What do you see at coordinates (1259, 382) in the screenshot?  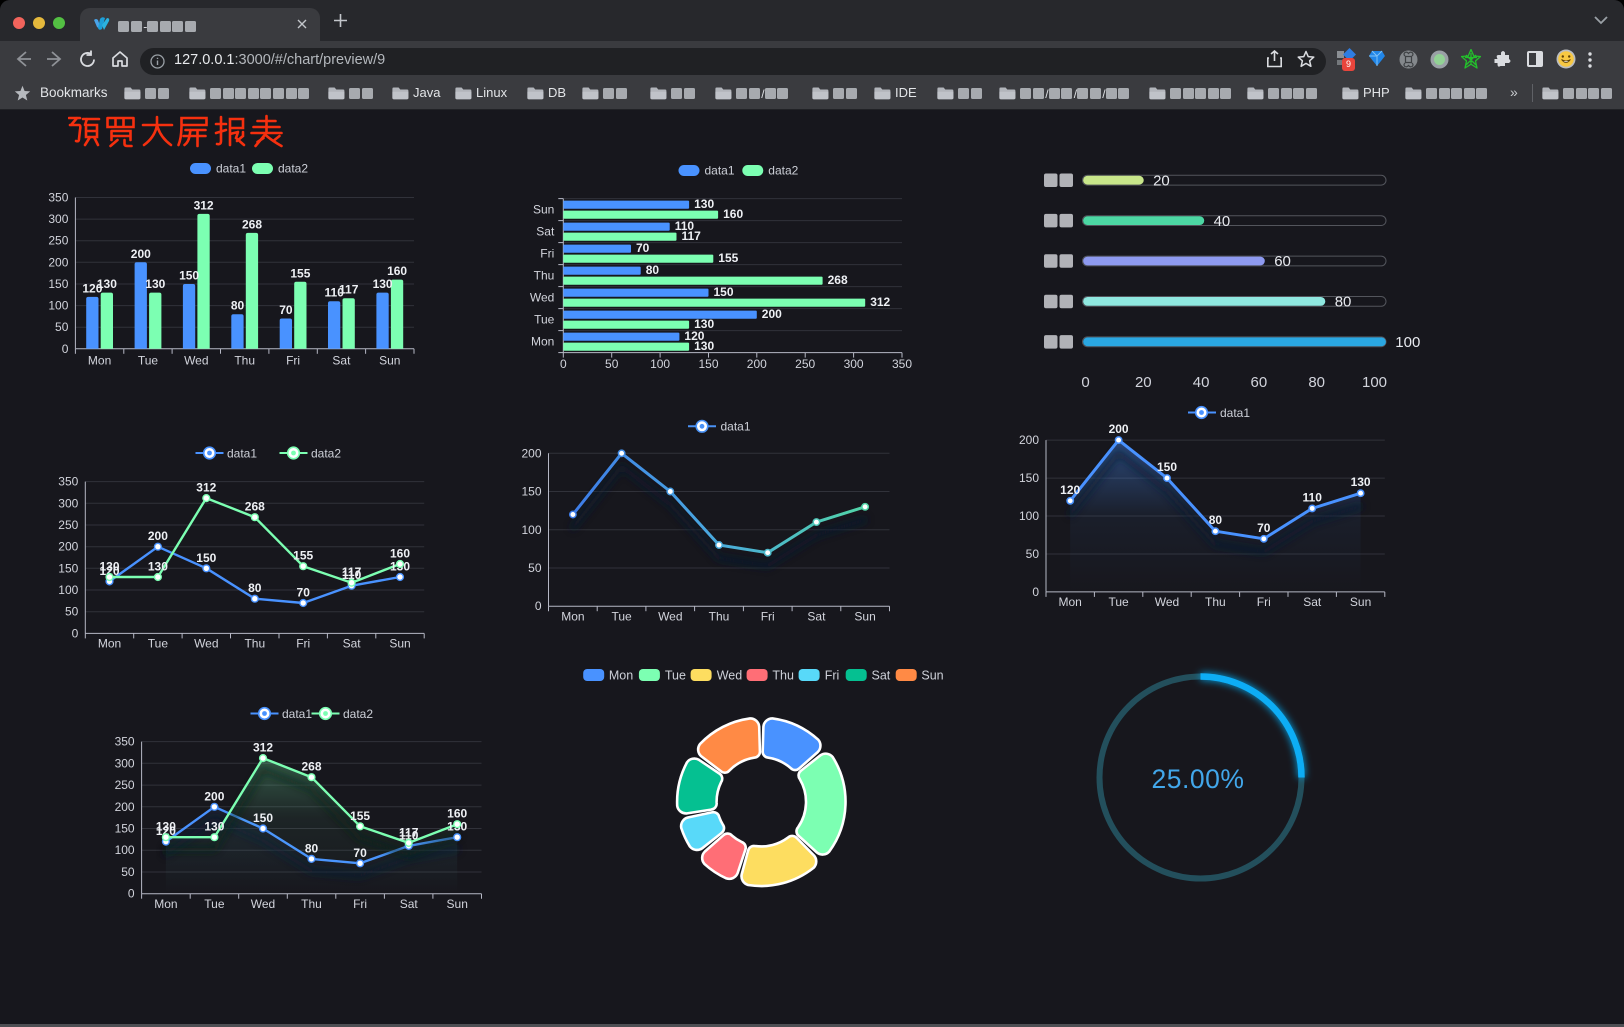 I see `svg-text: 60` at bounding box center [1259, 382].